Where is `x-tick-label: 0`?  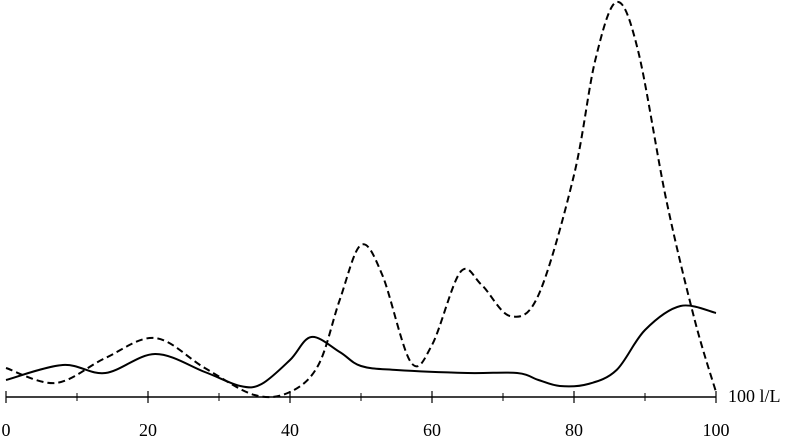
x-tick-label: 0 is located at coordinates (6, 430).